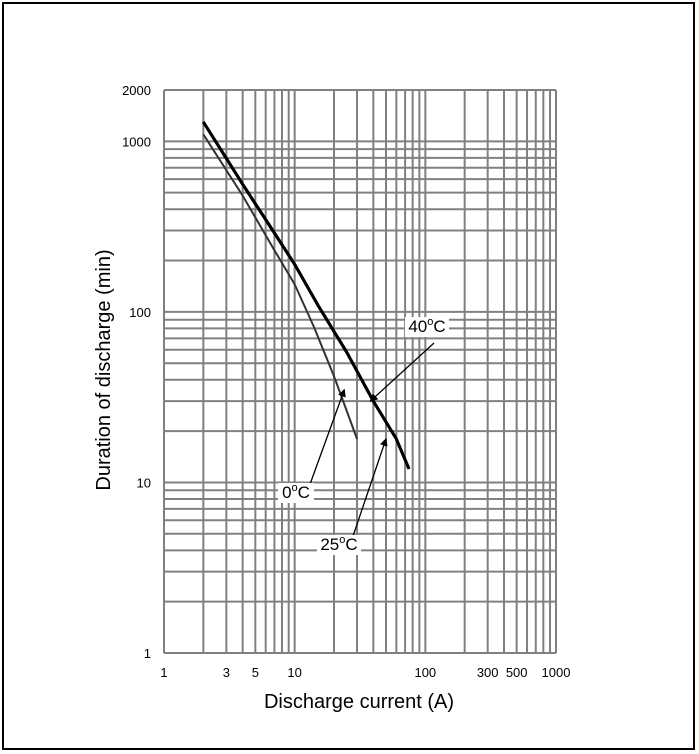 This screenshot has height=754, width=699. Describe the element at coordinates (226, 672) in the screenshot. I see `x-tick-label: 3` at that location.